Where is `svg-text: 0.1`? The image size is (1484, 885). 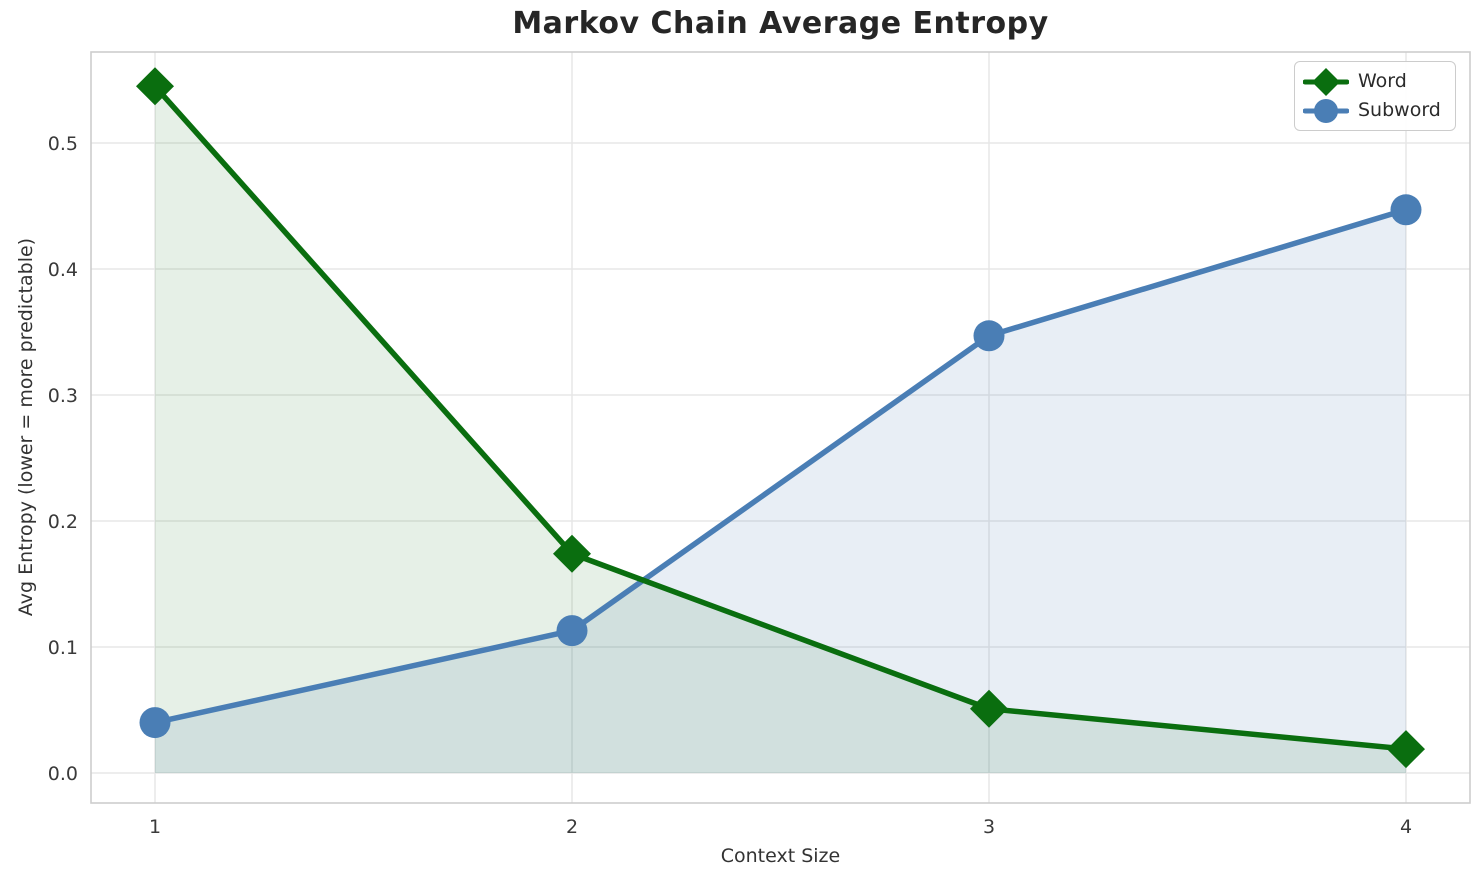 svg-text: 0.1 is located at coordinates (63, 648).